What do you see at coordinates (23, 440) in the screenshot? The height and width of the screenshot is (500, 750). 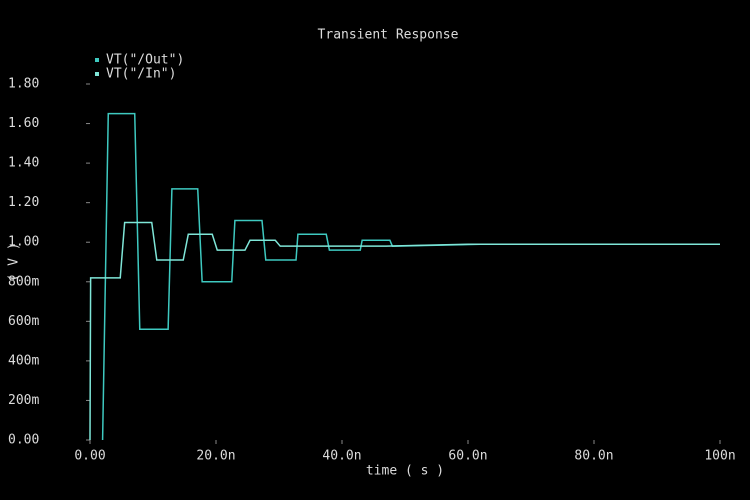 I see `y-tick-label: 0.00` at bounding box center [23, 440].